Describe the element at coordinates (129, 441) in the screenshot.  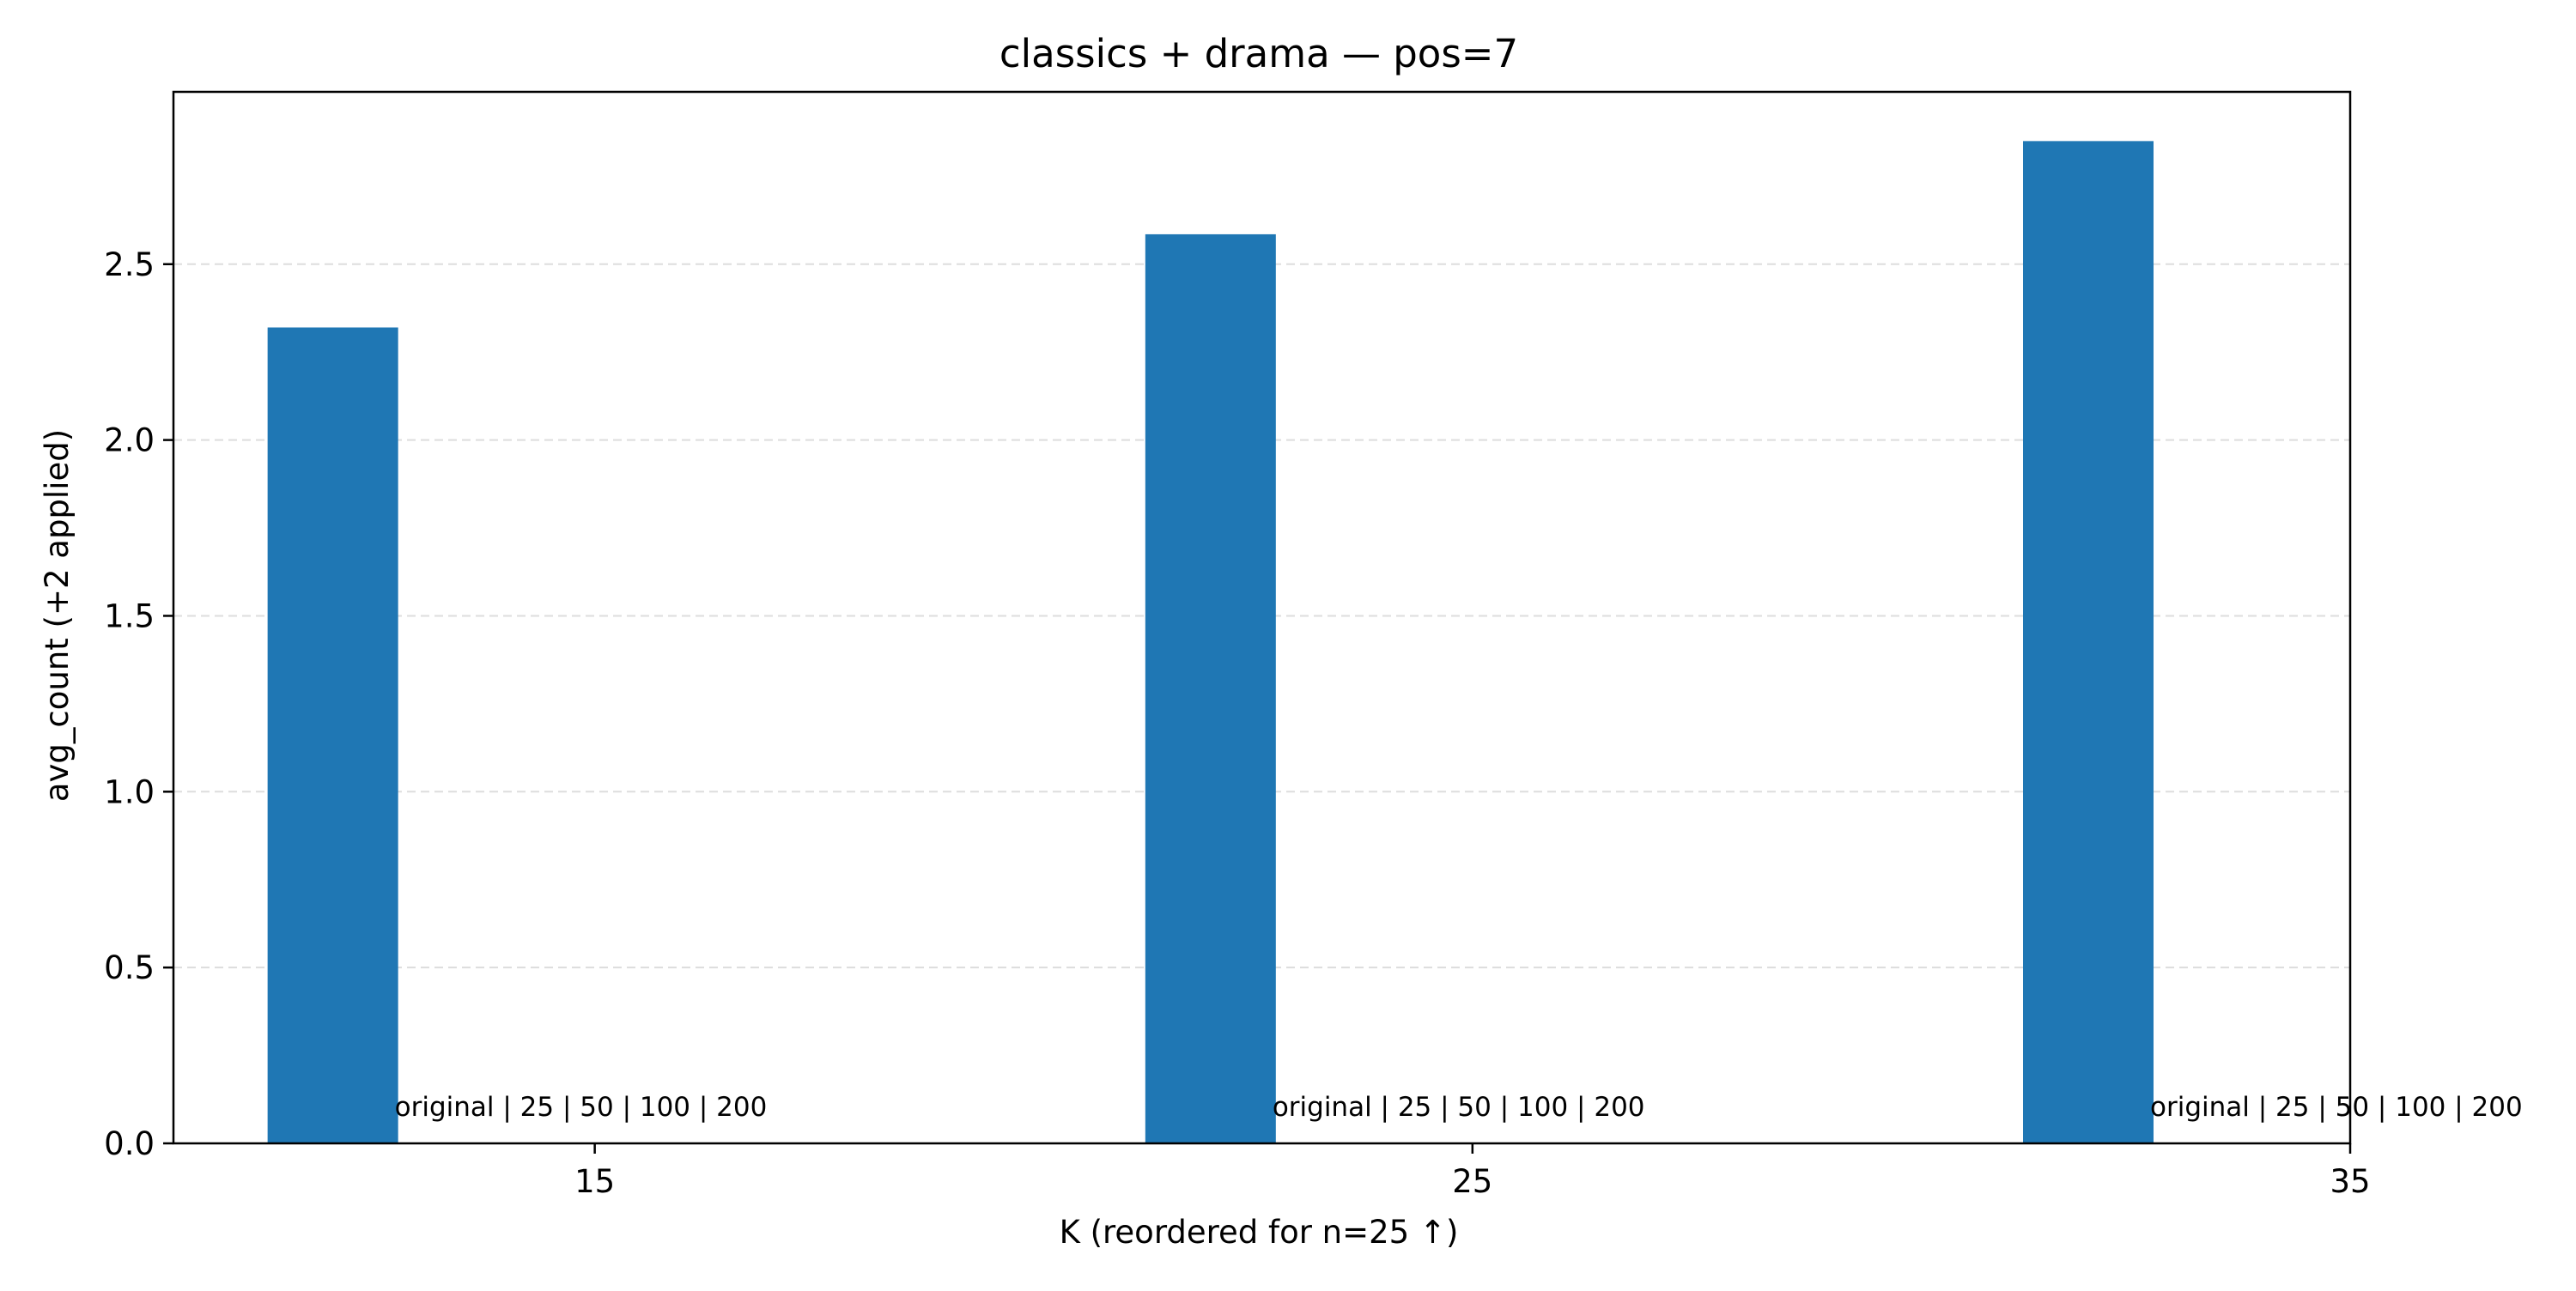
I see `y-tick-label: 2.0` at that location.